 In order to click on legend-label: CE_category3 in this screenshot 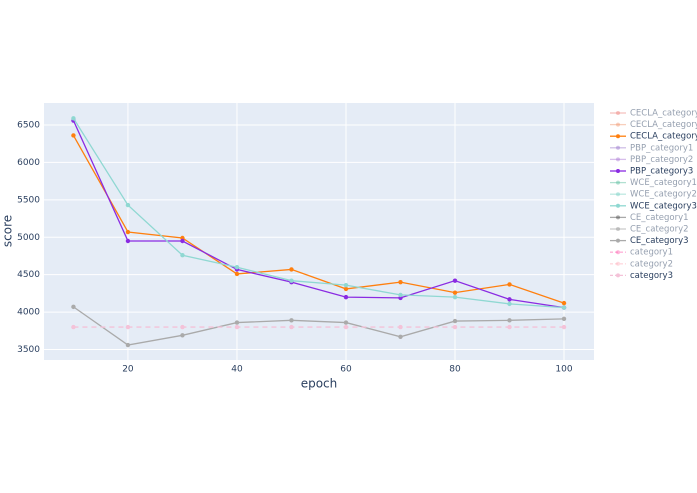, I will do `click(659, 241)`.